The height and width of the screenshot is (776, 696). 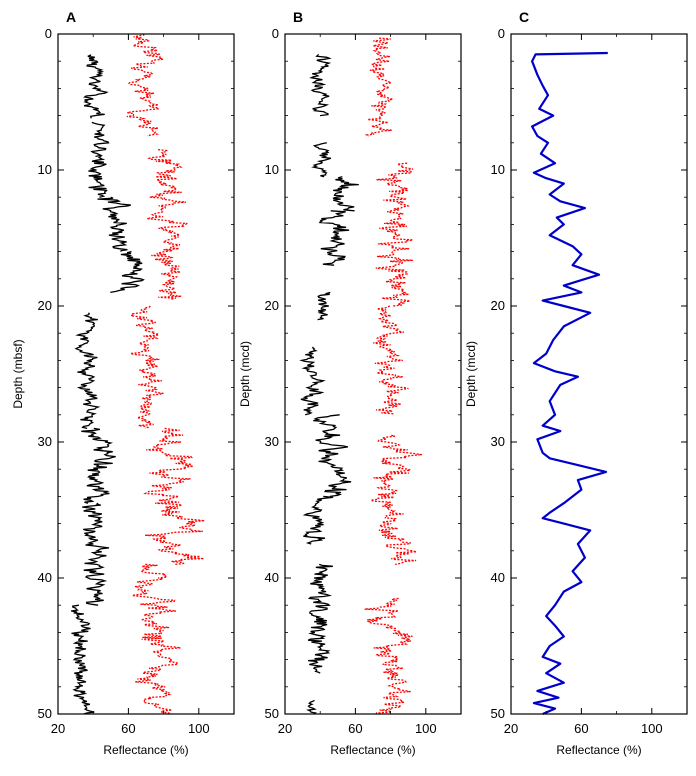 I want to click on series-line, so click(x=569, y=383).